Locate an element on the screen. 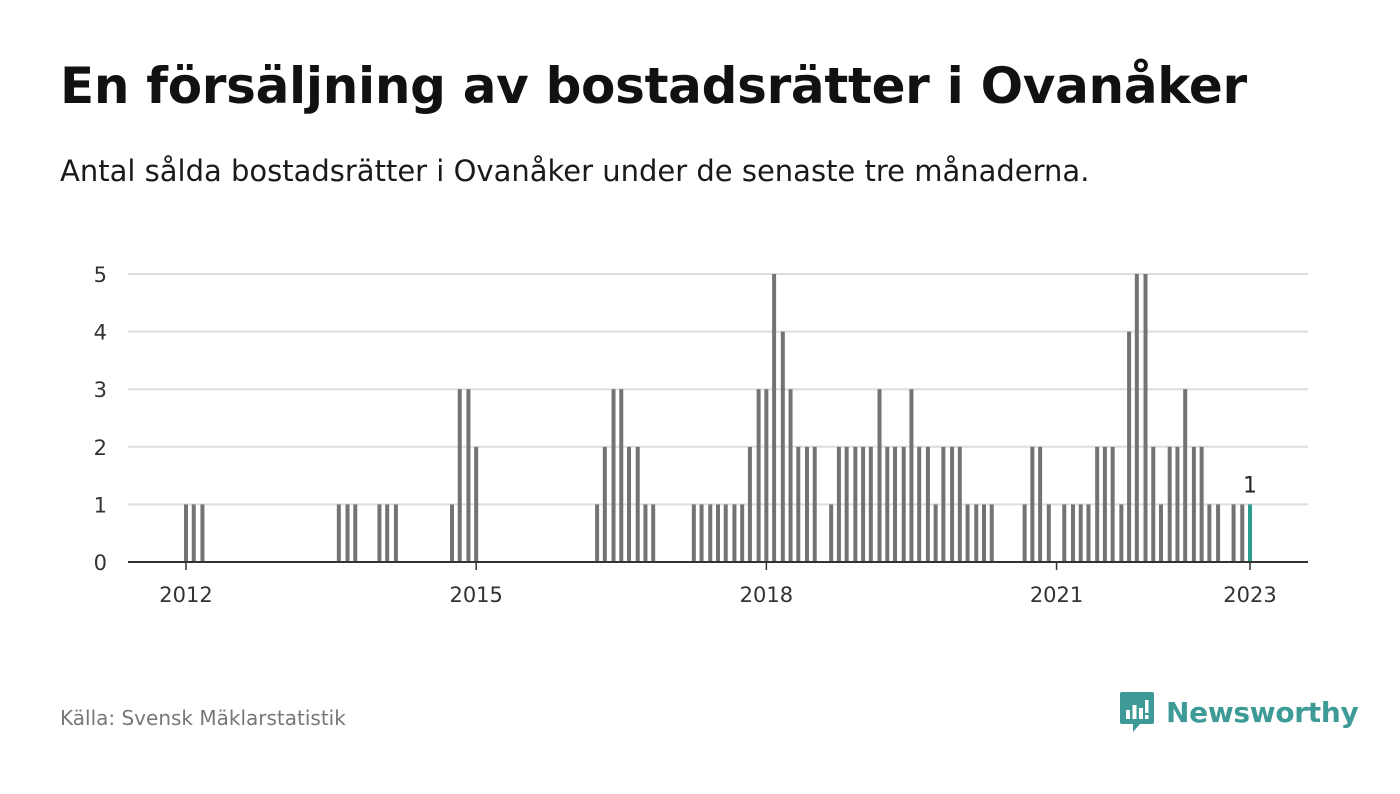 The height and width of the screenshot is (794, 1400). x-tick-label: 2012 is located at coordinates (185, 595).